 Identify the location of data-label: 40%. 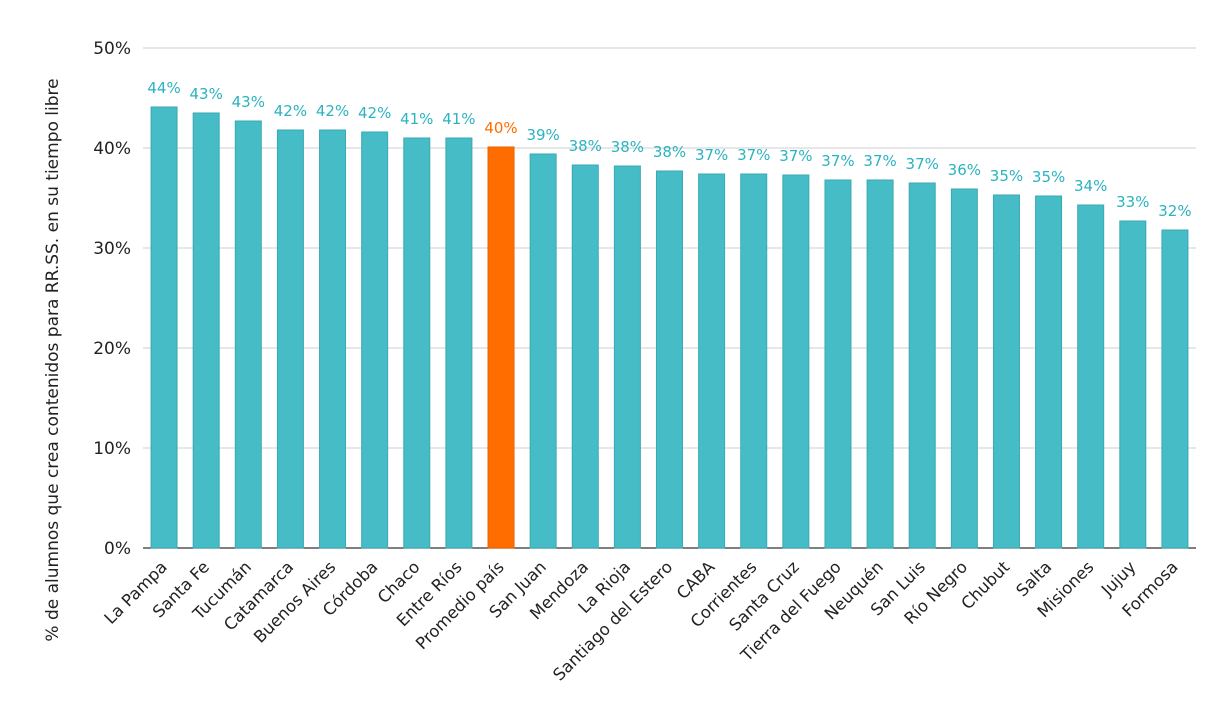
(500, 128).